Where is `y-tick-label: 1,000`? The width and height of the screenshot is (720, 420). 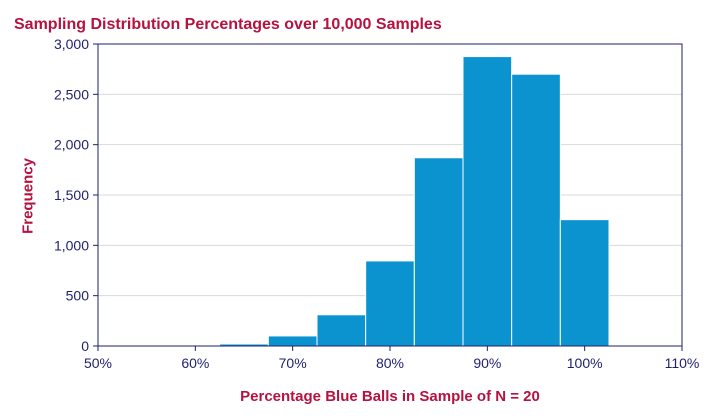
y-tick-label: 1,000 is located at coordinates (71, 245).